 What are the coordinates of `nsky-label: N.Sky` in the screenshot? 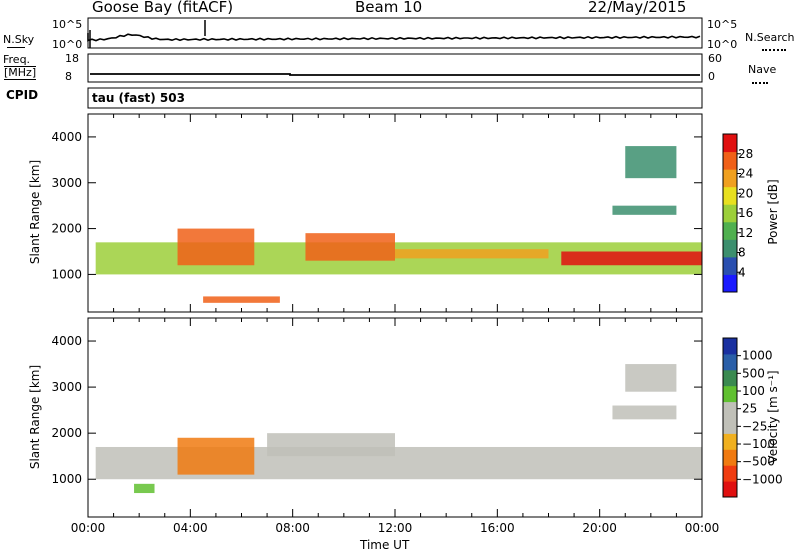 It's located at (19, 39).